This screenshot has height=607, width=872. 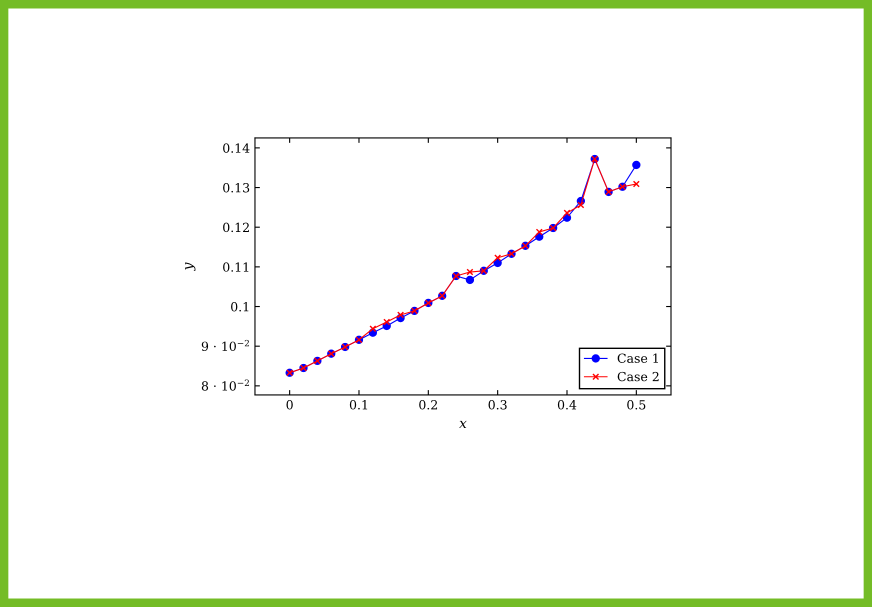 What do you see at coordinates (236, 148) in the screenshot?
I see `y-tick-label: 0.14` at bounding box center [236, 148].